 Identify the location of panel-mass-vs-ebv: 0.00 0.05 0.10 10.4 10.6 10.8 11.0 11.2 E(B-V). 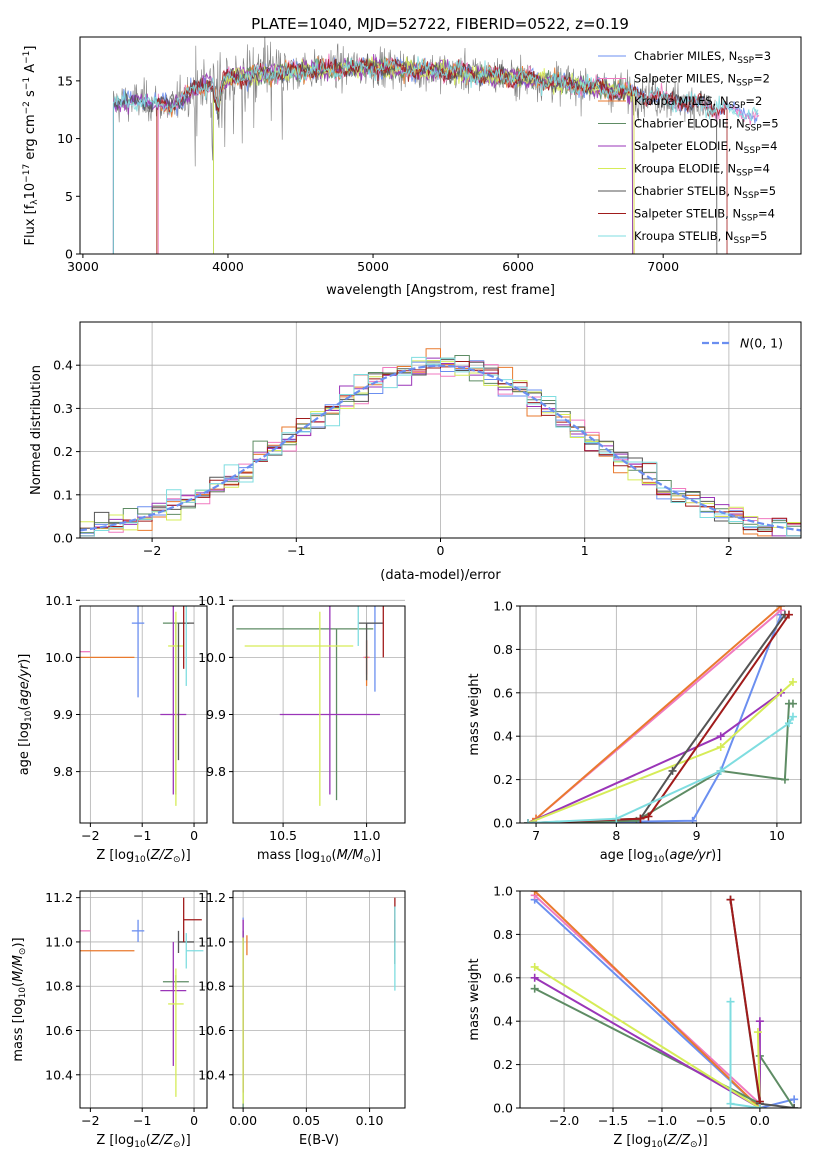
(302, 1019).